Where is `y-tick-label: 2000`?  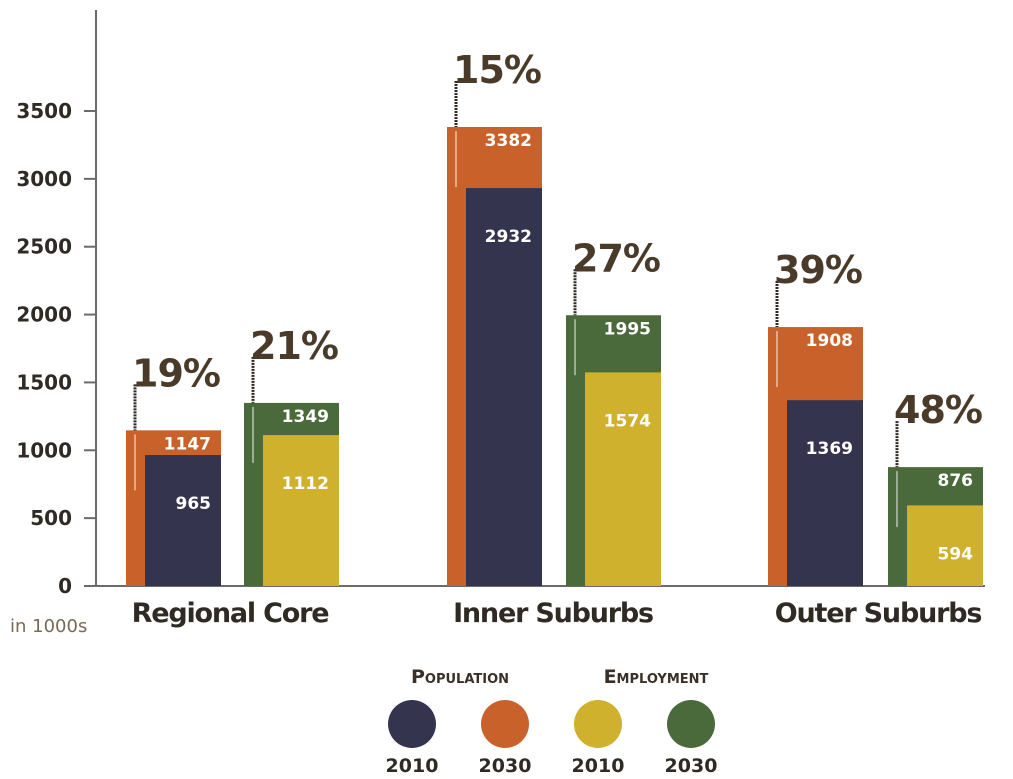
y-tick-label: 2000 is located at coordinates (44, 315).